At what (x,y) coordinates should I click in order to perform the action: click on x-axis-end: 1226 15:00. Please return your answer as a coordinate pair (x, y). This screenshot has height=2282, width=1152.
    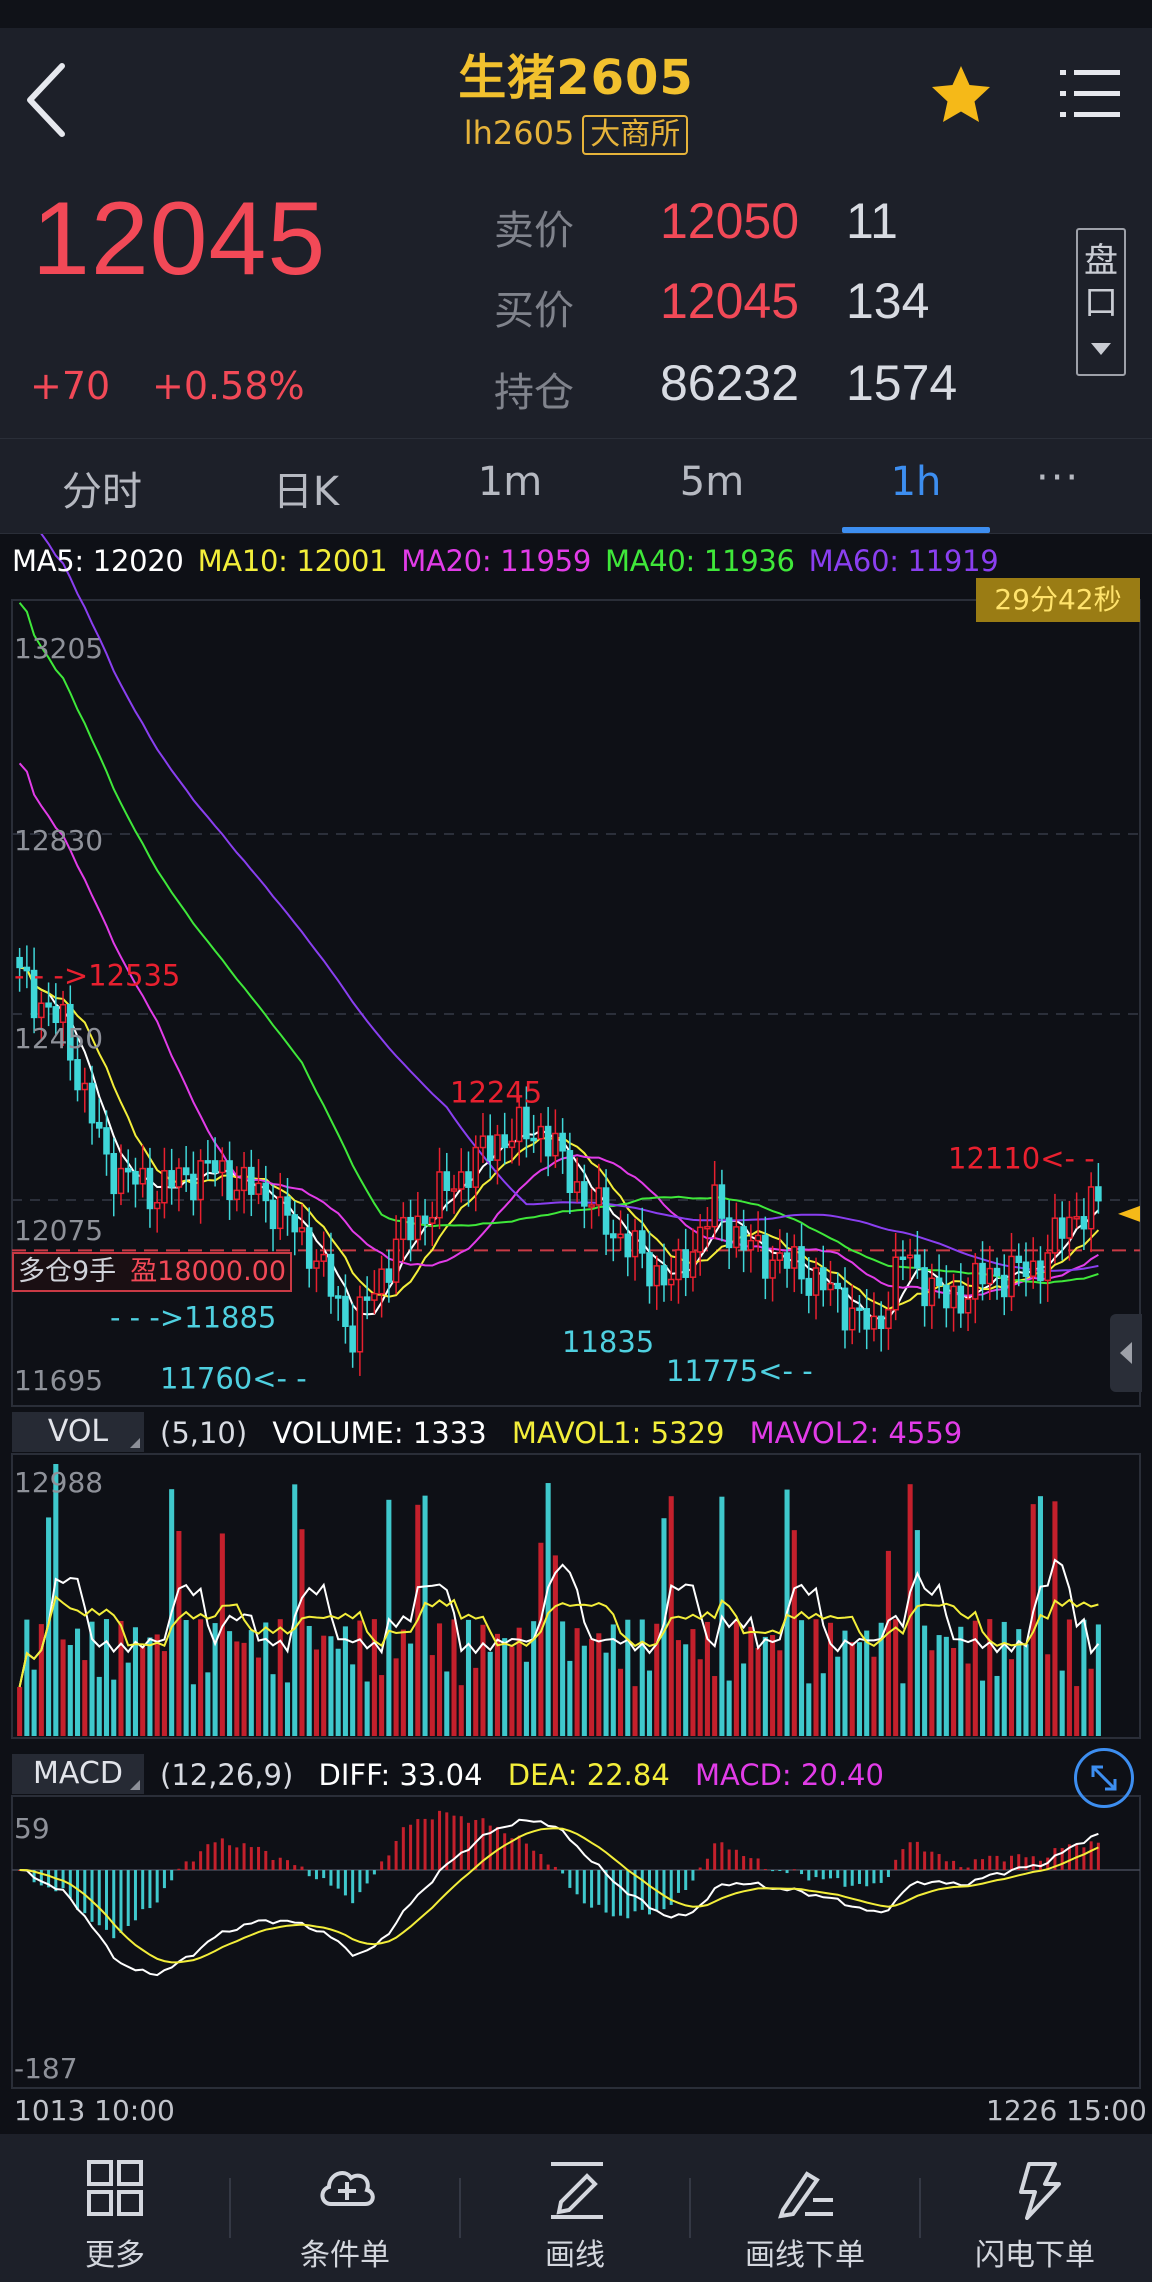
    Looking at the image, I should click on (1066, 2110).